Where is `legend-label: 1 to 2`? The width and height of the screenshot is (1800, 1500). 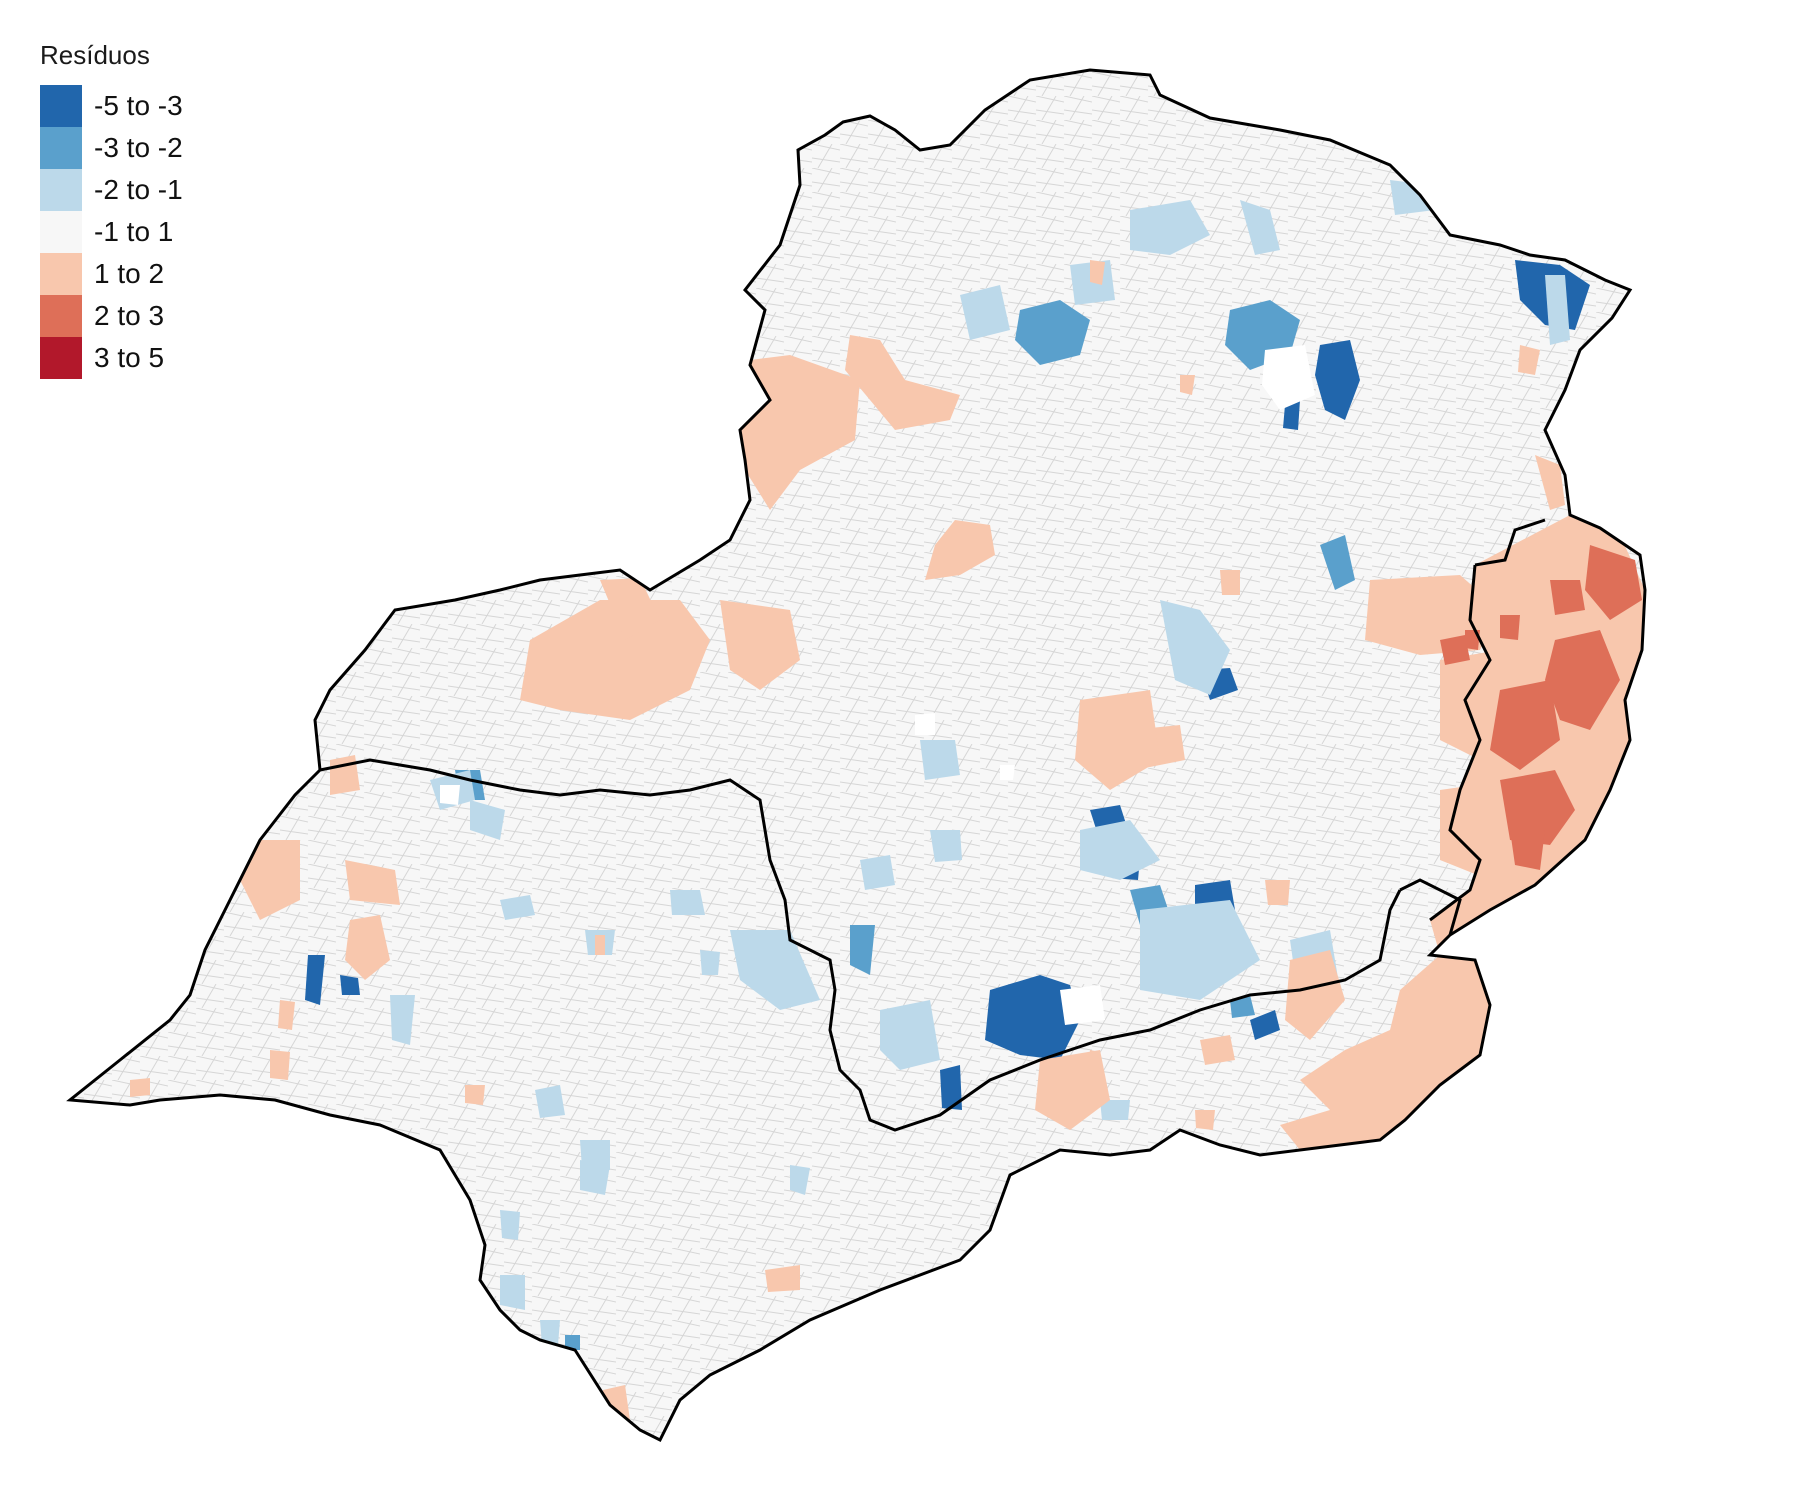 legend-label: 1 to 2 is located at coordinates (129, 273).